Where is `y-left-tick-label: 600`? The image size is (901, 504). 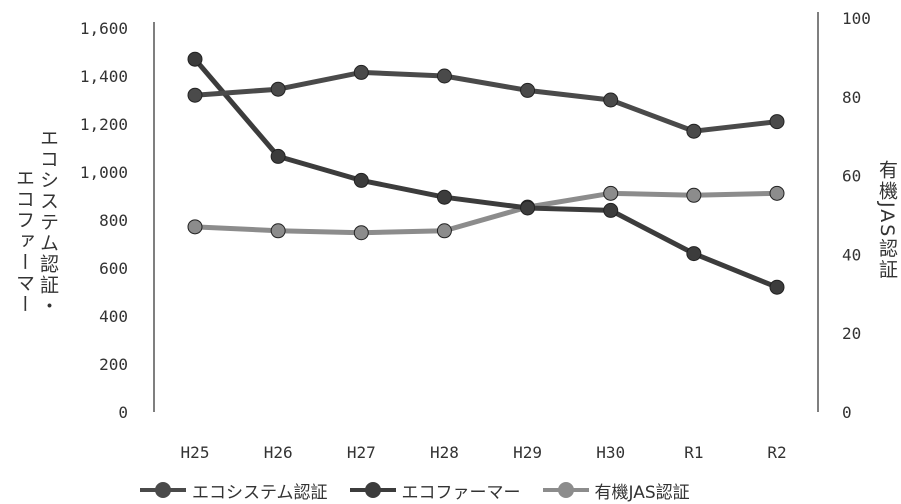
y-left-tick-label: 600 is located at coordinates (113, 268).